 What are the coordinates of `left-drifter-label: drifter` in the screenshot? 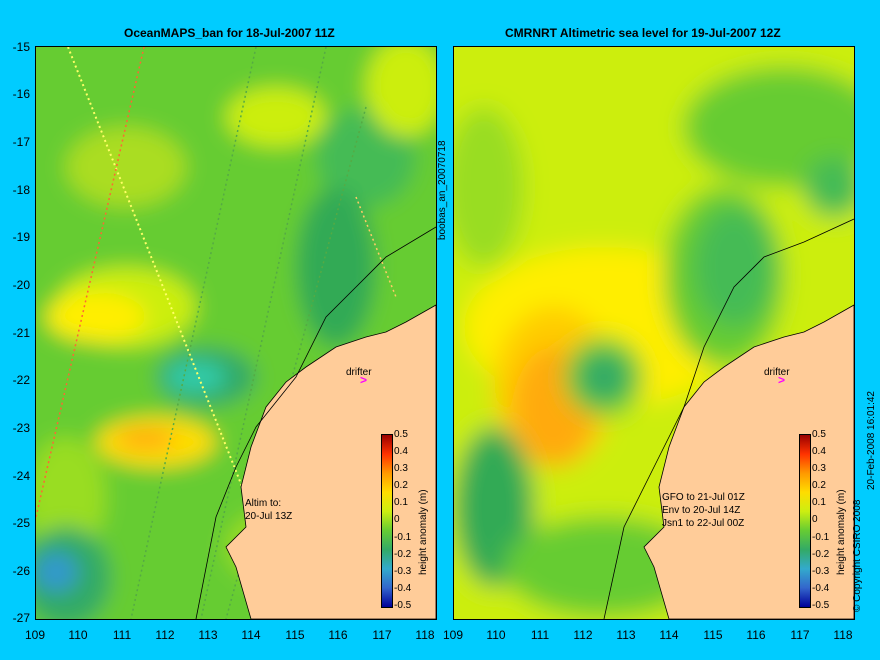 It's located at (359, 372).